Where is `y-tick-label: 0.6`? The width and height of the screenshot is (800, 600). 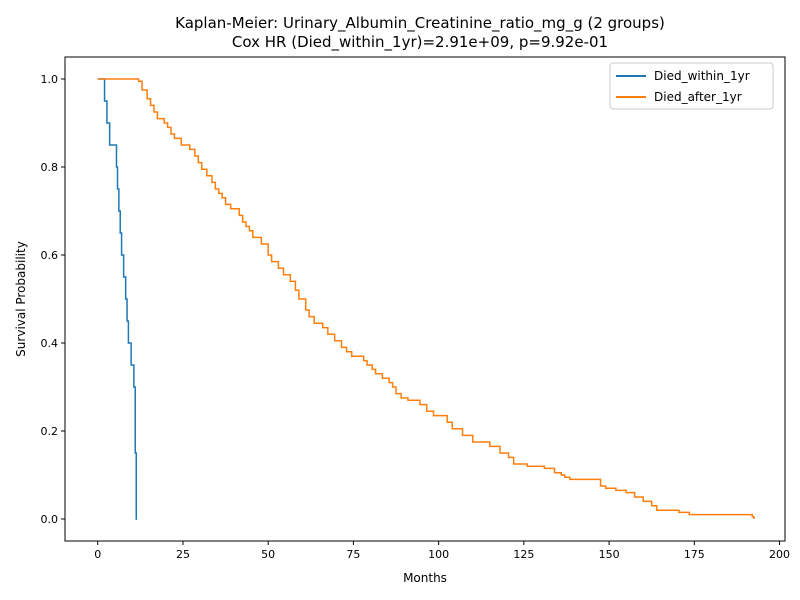
y-tick-label: 0.6 is located at coordinates (50, 255).